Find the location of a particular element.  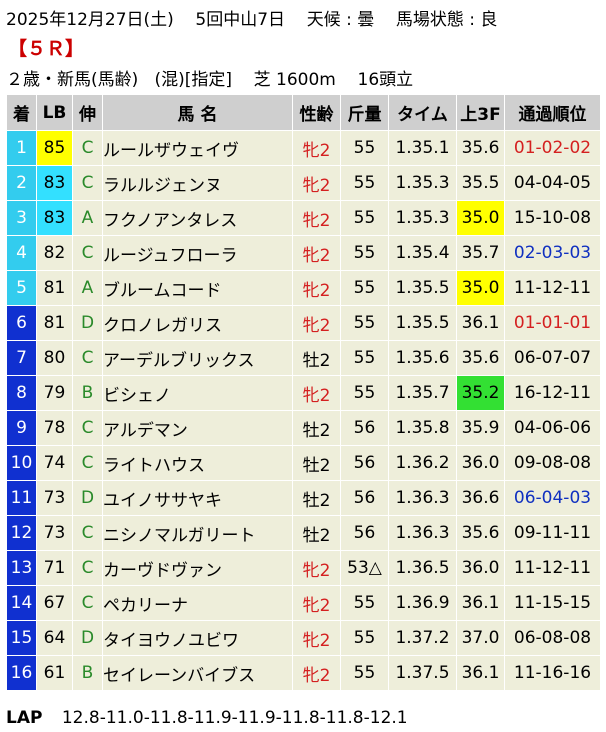

horse-name: アルデマン is located at coordinates (197, 428).